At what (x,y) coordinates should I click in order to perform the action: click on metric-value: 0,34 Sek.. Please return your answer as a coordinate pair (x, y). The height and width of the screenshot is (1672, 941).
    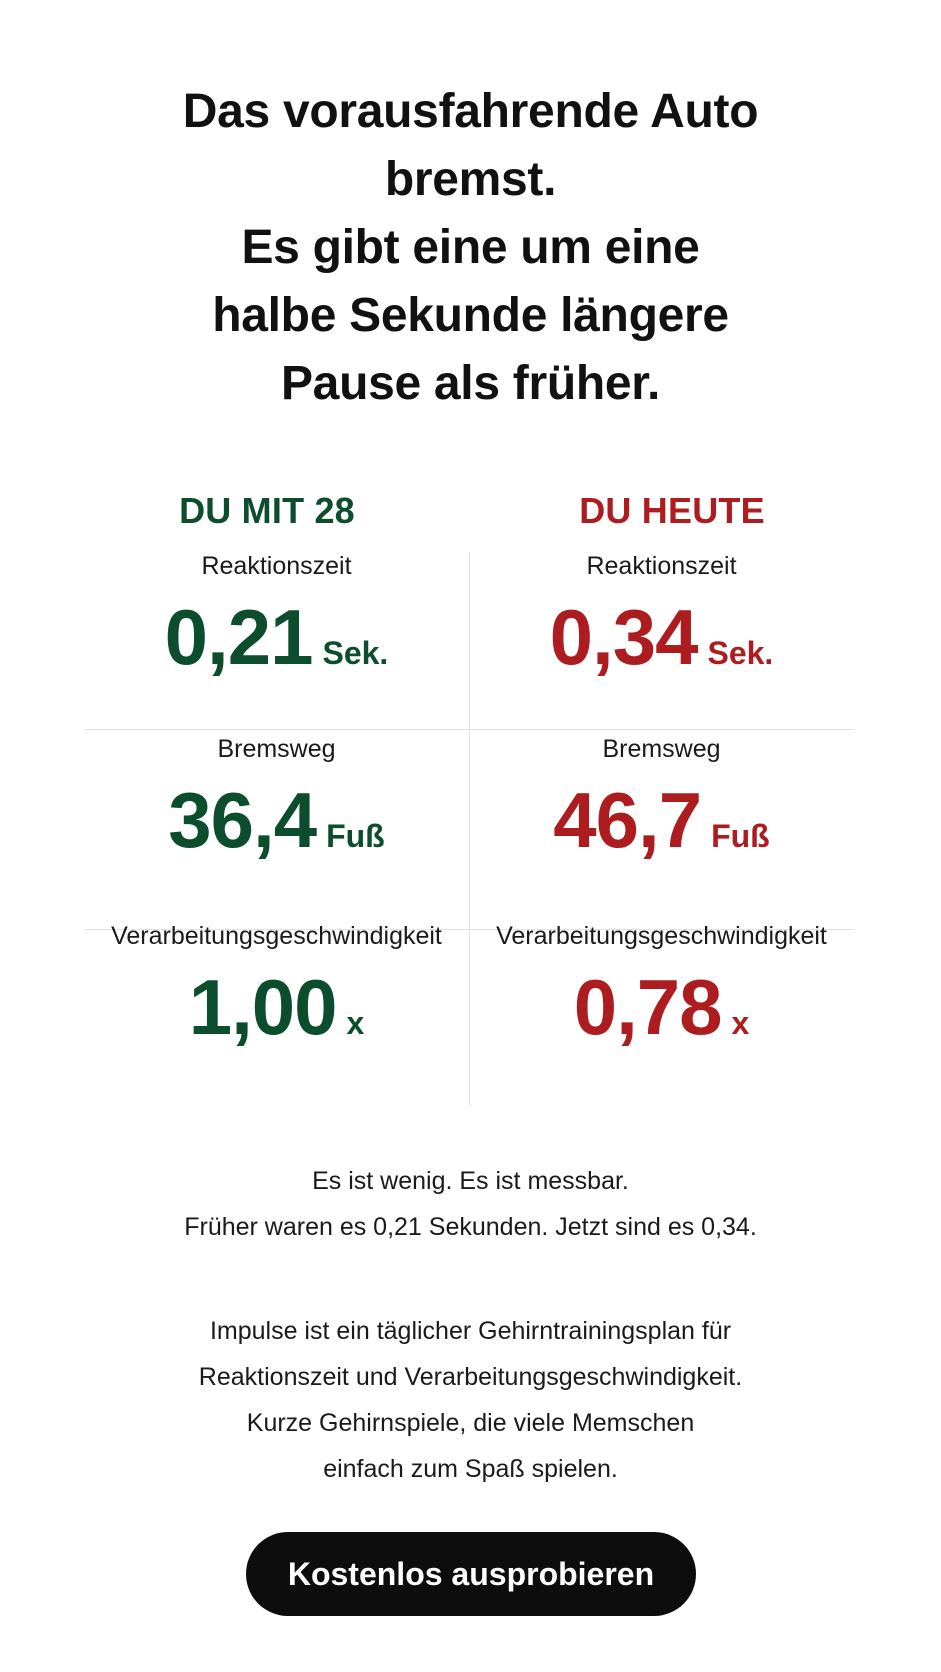
    Looking at the image, I should click on (661, 637).